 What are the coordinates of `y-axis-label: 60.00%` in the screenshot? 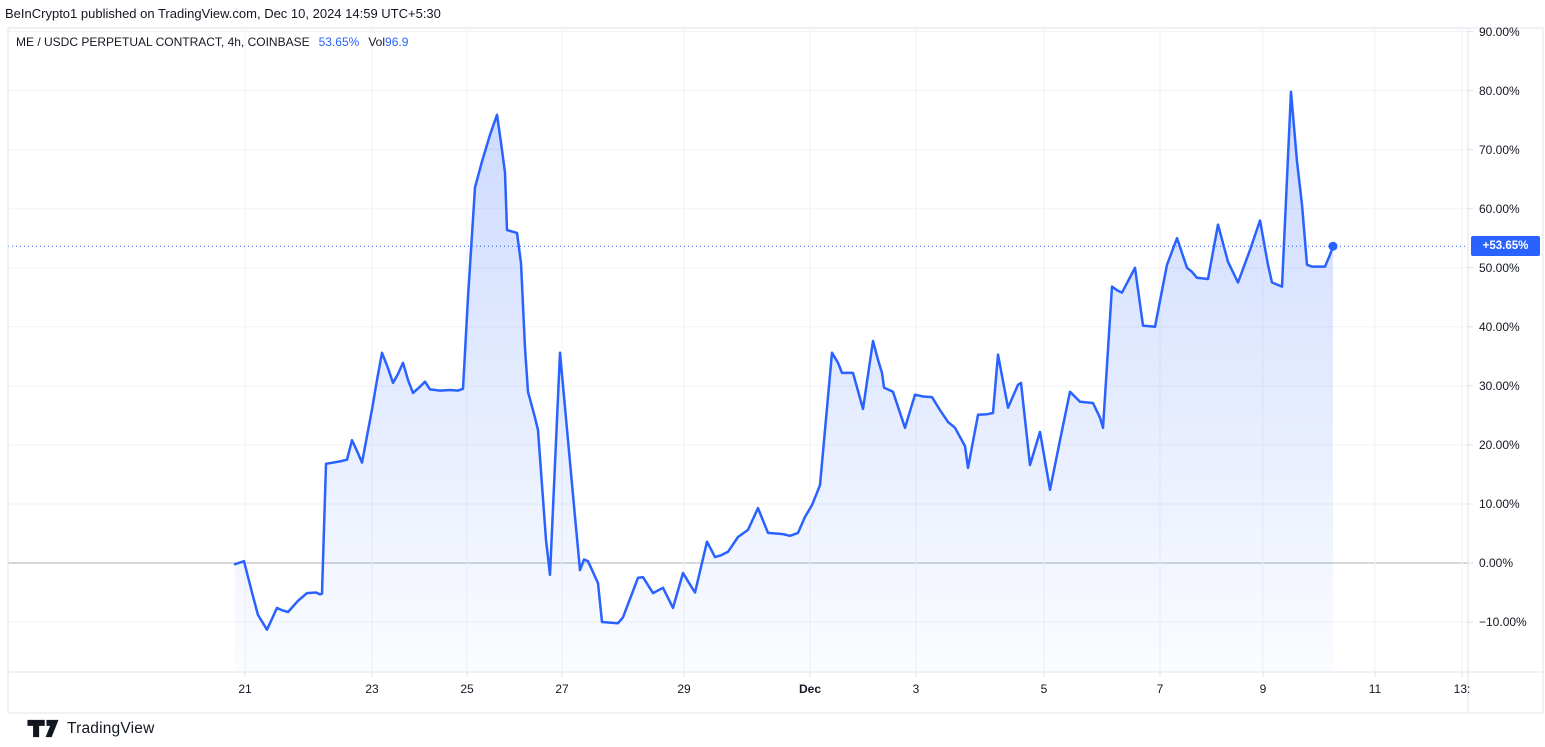 It's located at (1499, 208).